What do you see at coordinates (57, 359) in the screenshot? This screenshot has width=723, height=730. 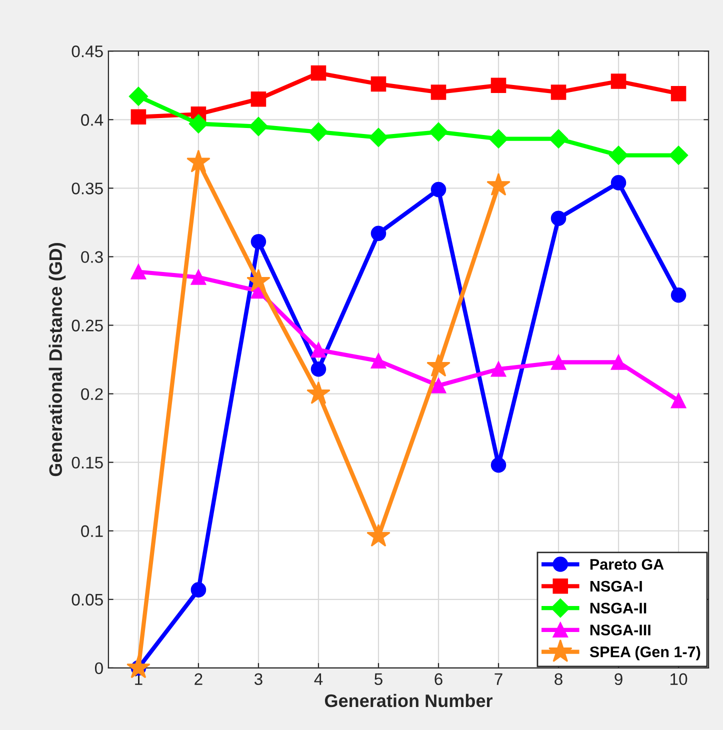 I see `y-axis-title: Generational Distance (GD)` at bounding box center [57, 359].